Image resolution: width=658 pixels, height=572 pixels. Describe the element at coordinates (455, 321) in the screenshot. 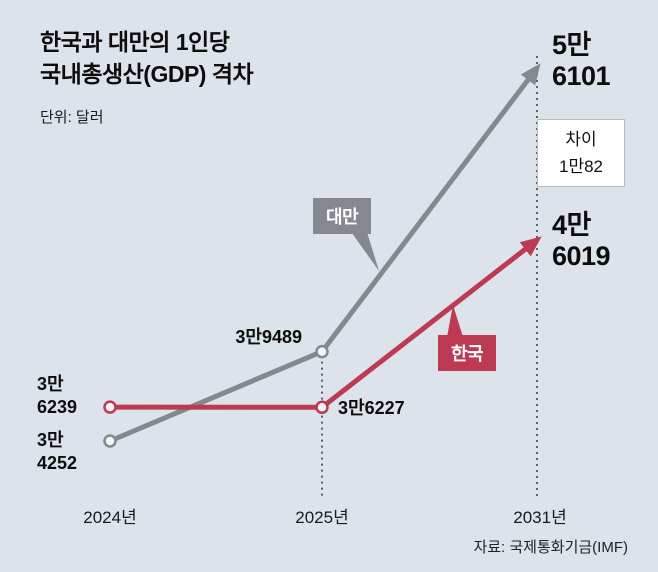

I see `korea-callout-tail` at that location.